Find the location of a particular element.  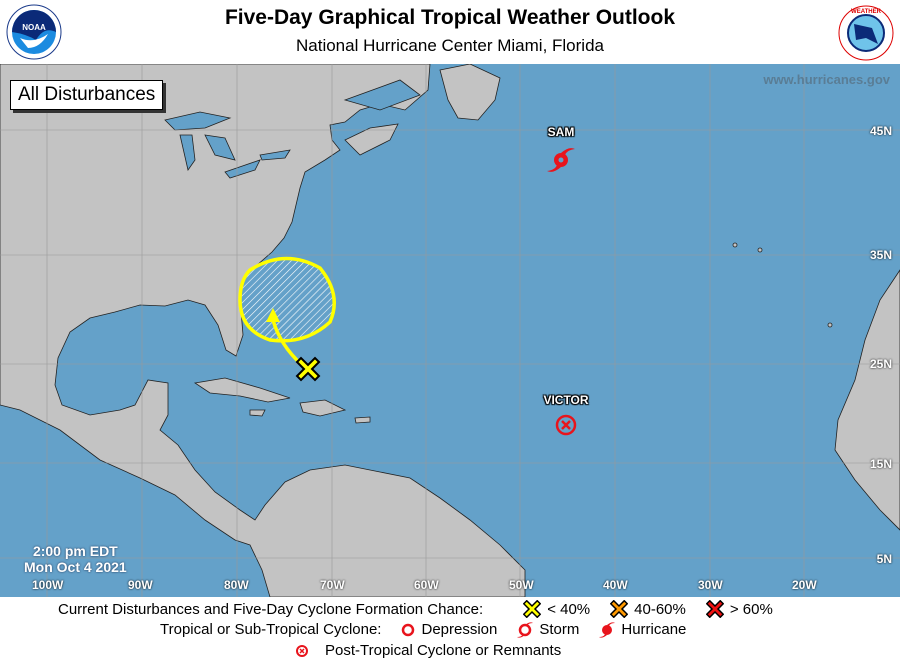

hurricane-icon is located at coordinates (561, 160).